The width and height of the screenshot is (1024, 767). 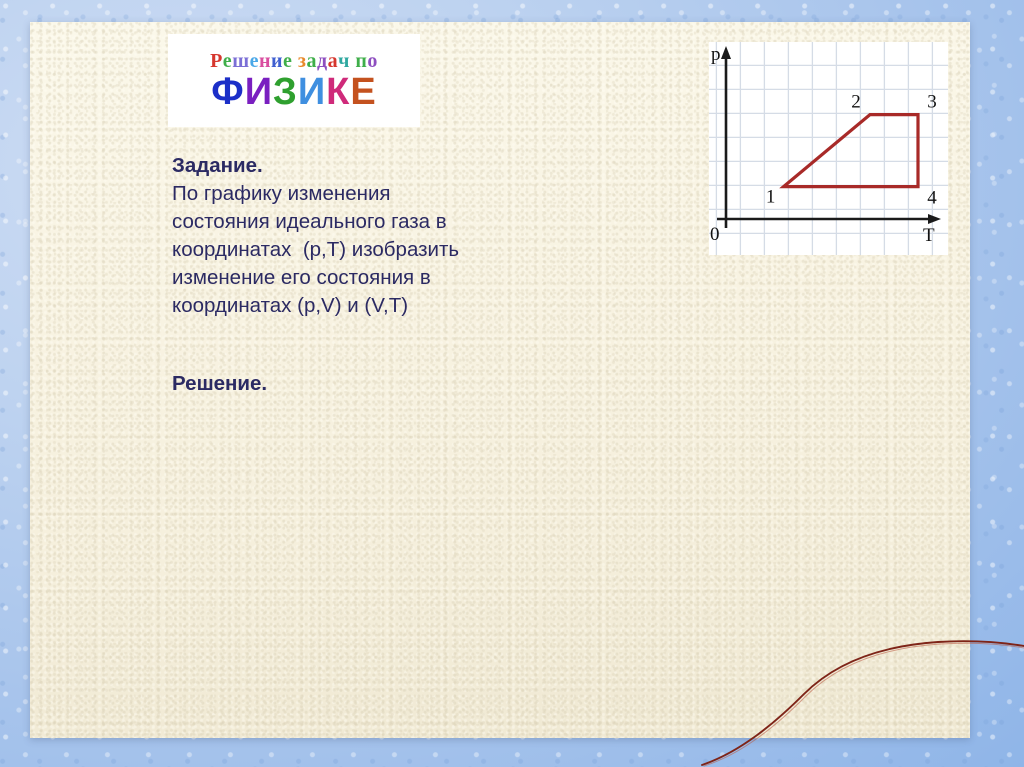 I want to click on task-line-2: состояния идеального газа в, so click(x=309, y=221).